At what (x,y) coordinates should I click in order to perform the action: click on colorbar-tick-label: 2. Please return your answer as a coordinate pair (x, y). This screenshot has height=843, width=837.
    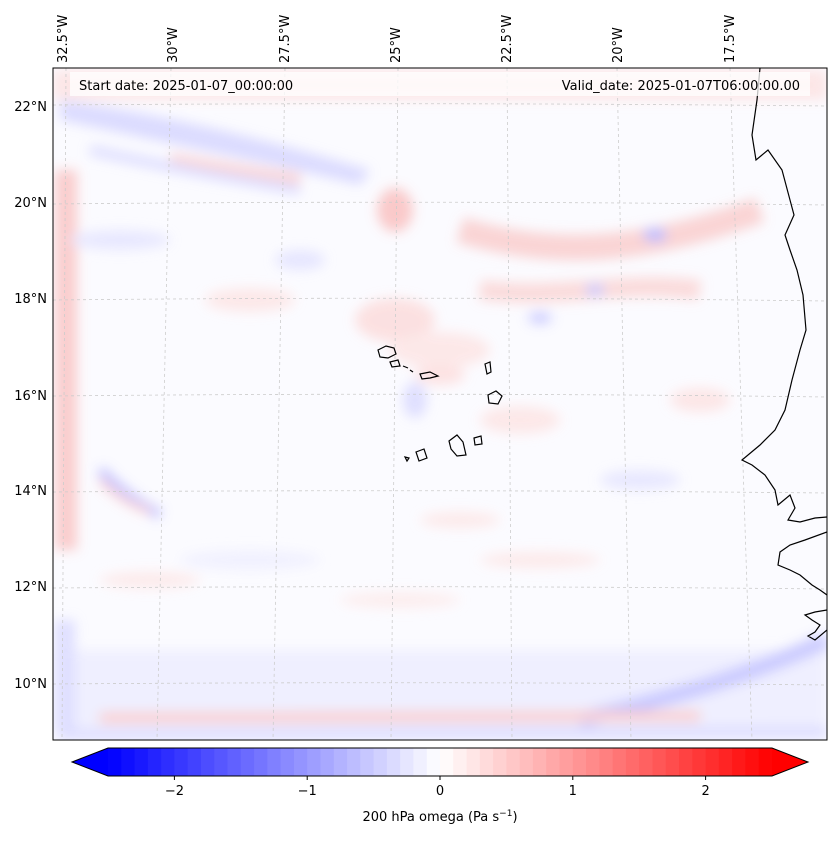
    Looking at the image, I should click on (705, 791).